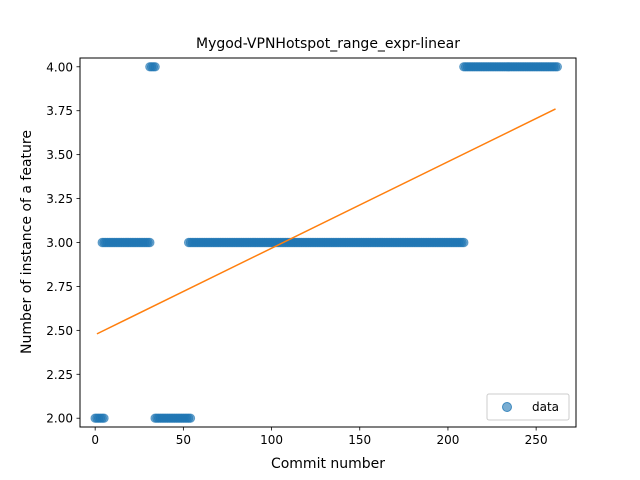  I want to click on y-tick-label: 2.25, so click(59, 375).